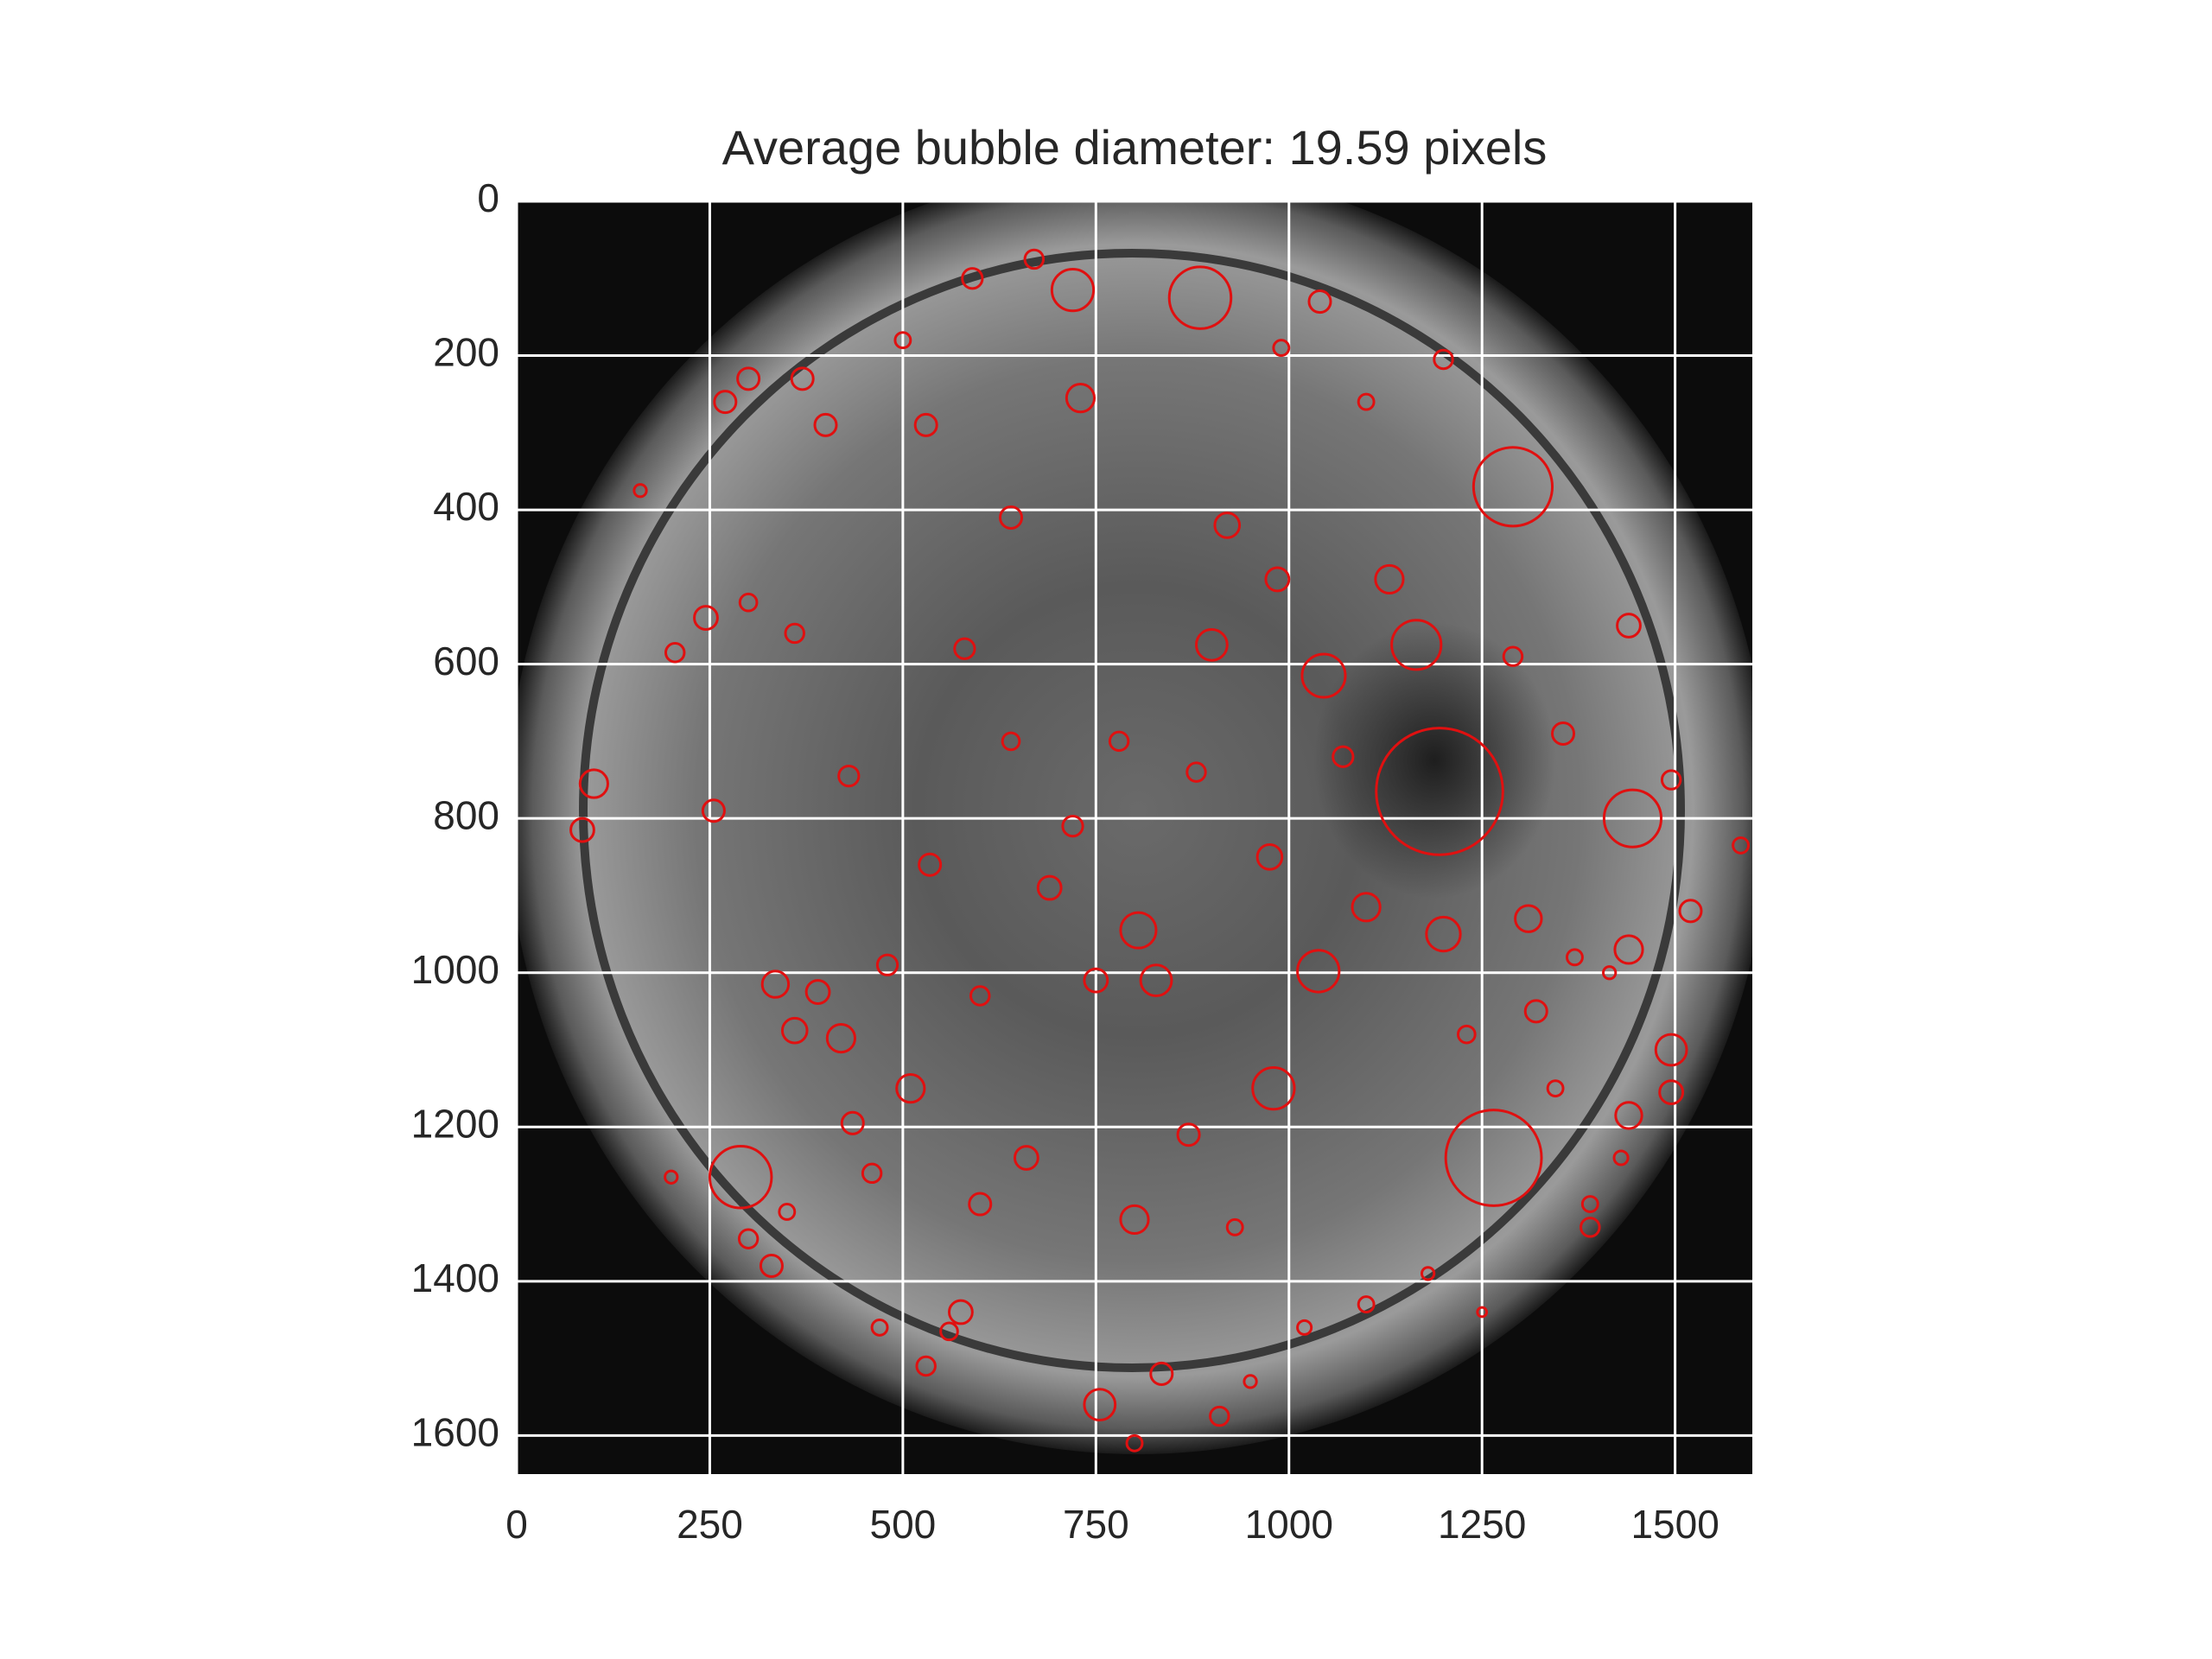 The height and width of the screenshot is (1659, 2212). Describe the element at coordinates (455, 1123) in the screenshot. I see `y-tick-label: 1200` at that location.